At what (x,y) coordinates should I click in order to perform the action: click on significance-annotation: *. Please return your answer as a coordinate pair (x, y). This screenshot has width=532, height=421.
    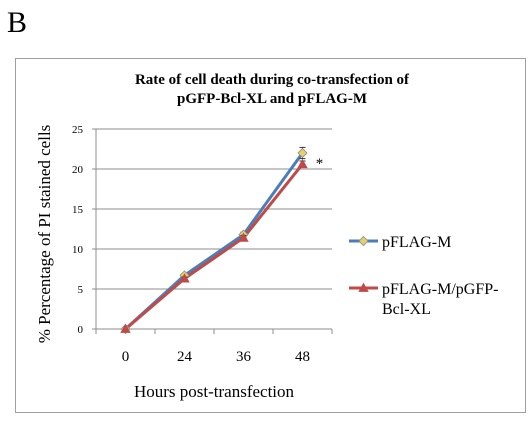
    Looking at the image, I should click on (320, 164).